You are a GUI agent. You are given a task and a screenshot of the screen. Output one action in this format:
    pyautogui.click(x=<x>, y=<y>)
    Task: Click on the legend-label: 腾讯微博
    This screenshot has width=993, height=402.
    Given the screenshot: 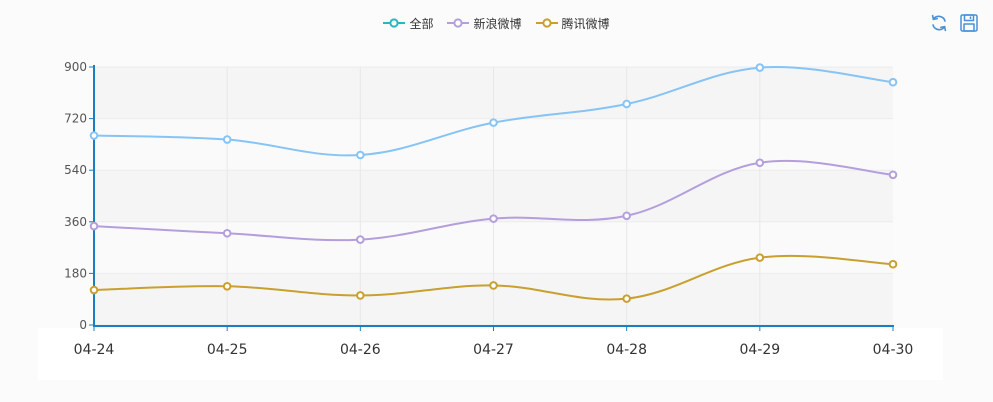 What is the action you would take?
    pyautogui.click(x=585, y=23)
    